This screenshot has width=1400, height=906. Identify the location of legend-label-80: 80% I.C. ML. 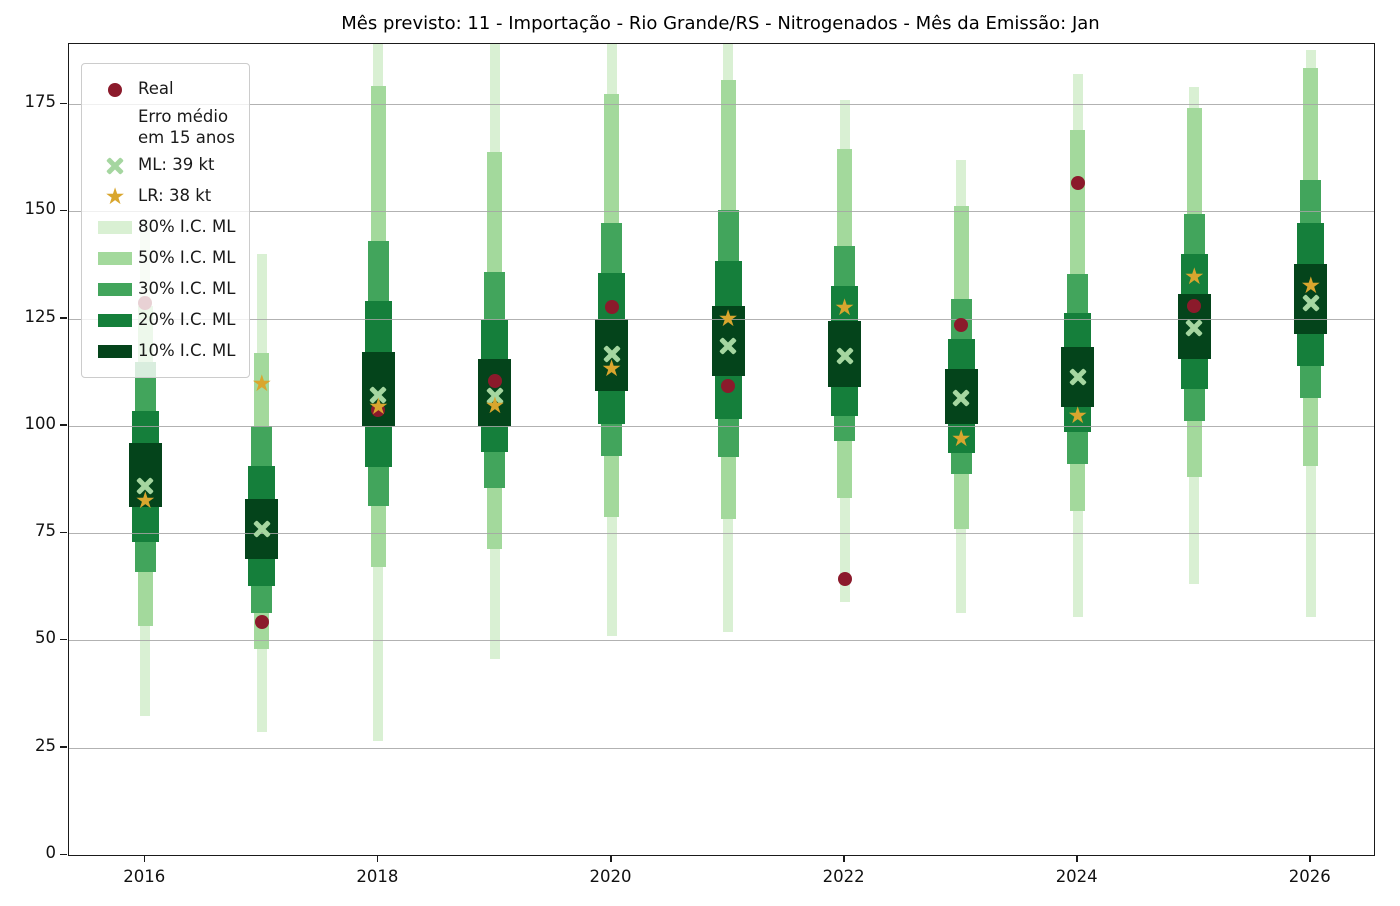
(187, 227).